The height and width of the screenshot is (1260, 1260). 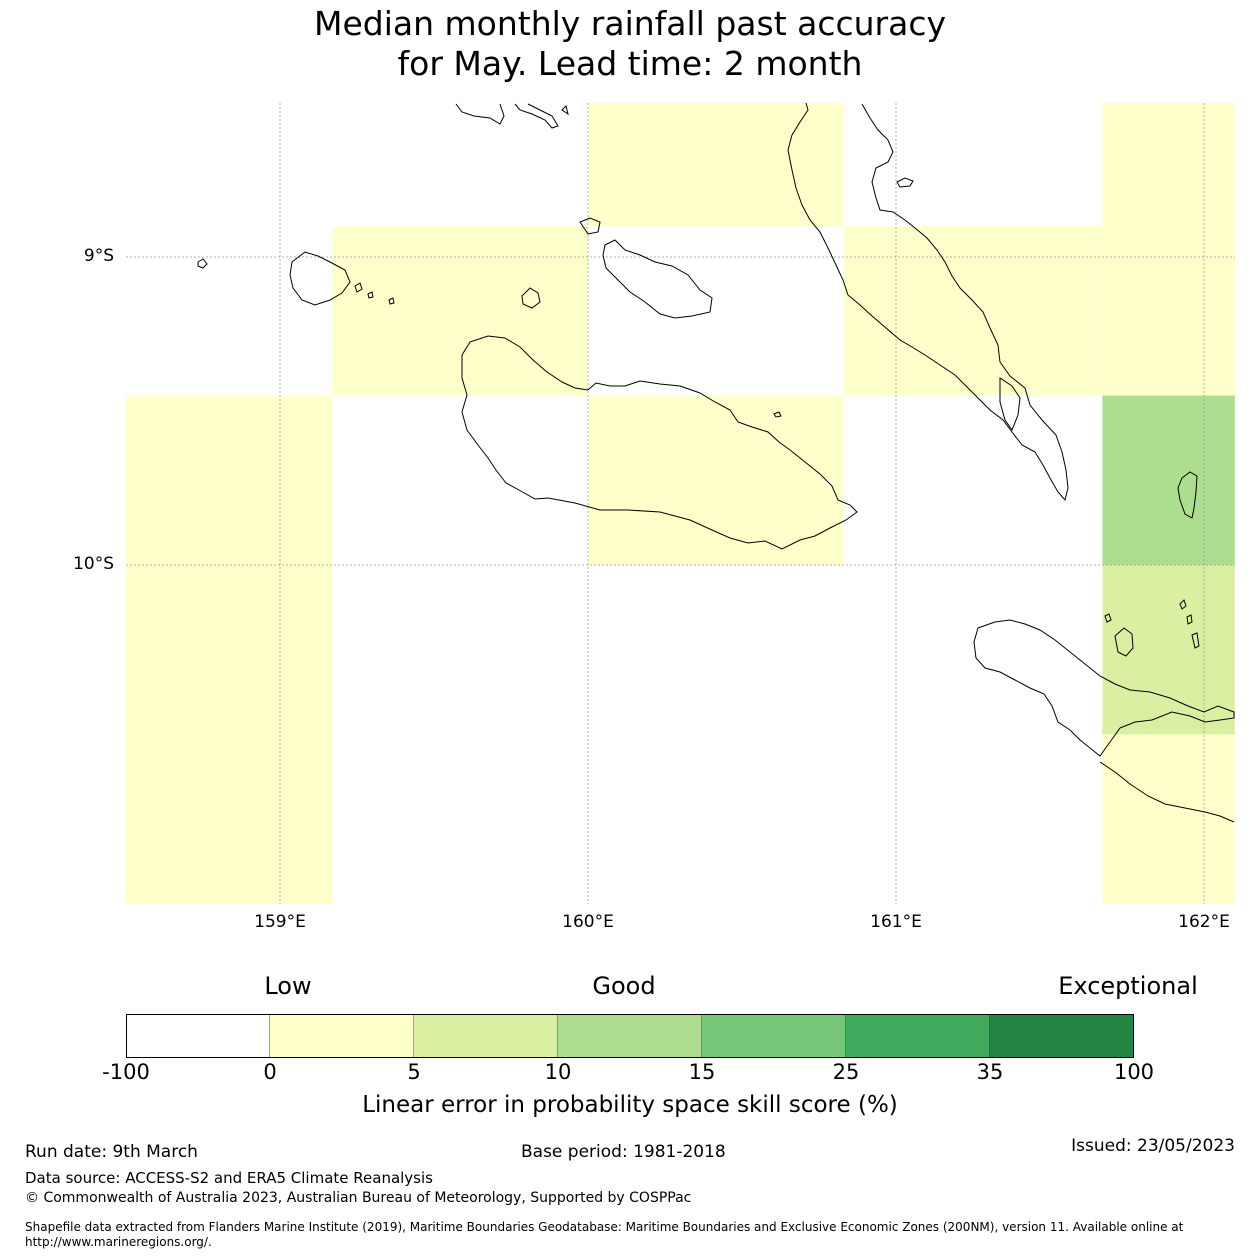 What do you see at coordinates (126, 1072) in the screenshot?
I see `colorbar-tick: -100` at bounding box center [126, 1072].